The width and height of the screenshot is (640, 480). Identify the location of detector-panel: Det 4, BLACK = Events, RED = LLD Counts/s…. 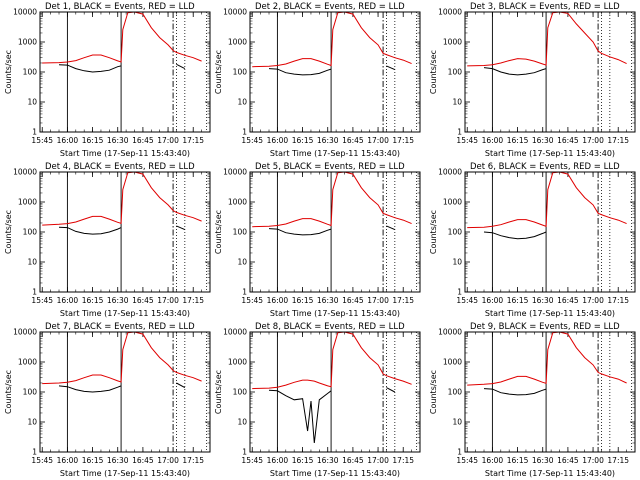
(107, 240).